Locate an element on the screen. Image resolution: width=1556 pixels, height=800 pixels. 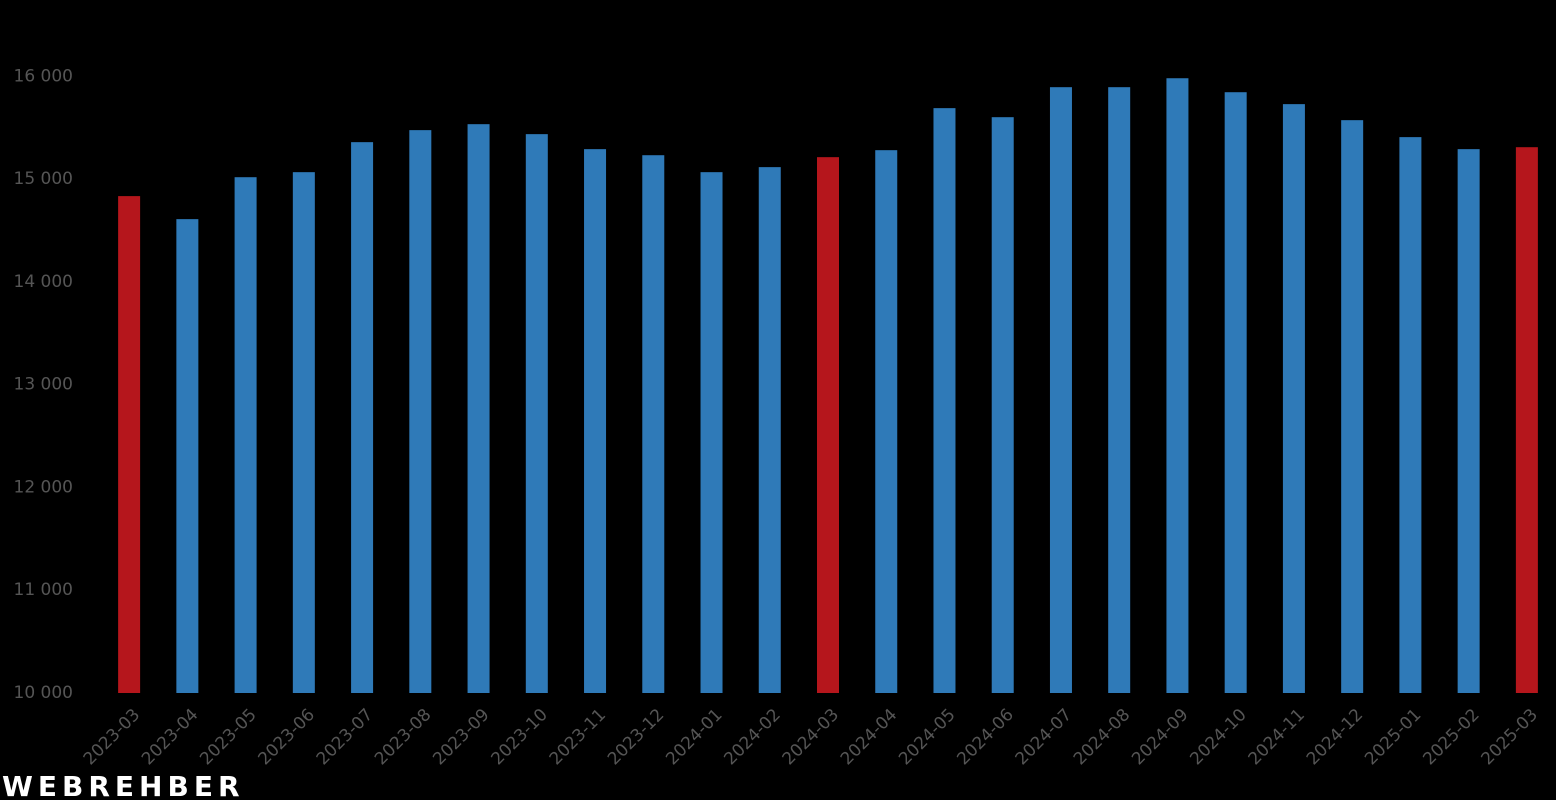
y-tick-label: 11 000 is located at coordinates (43, 590).